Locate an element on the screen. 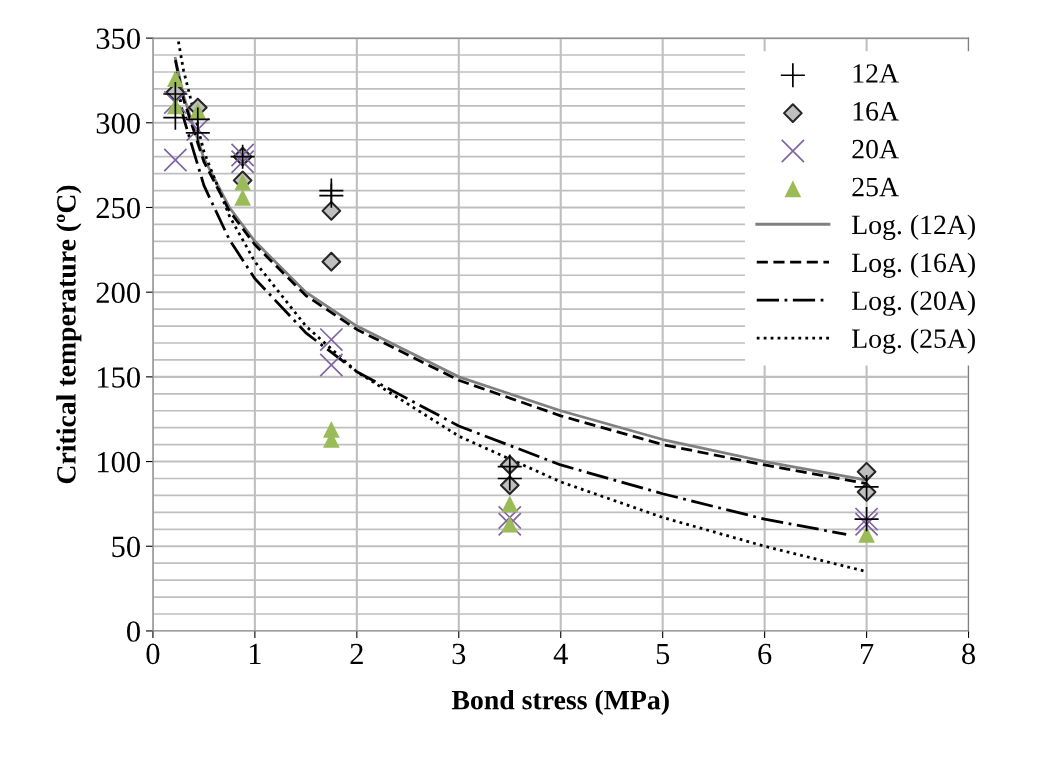  legend-label: 12A is located at coordinates (876, 73).